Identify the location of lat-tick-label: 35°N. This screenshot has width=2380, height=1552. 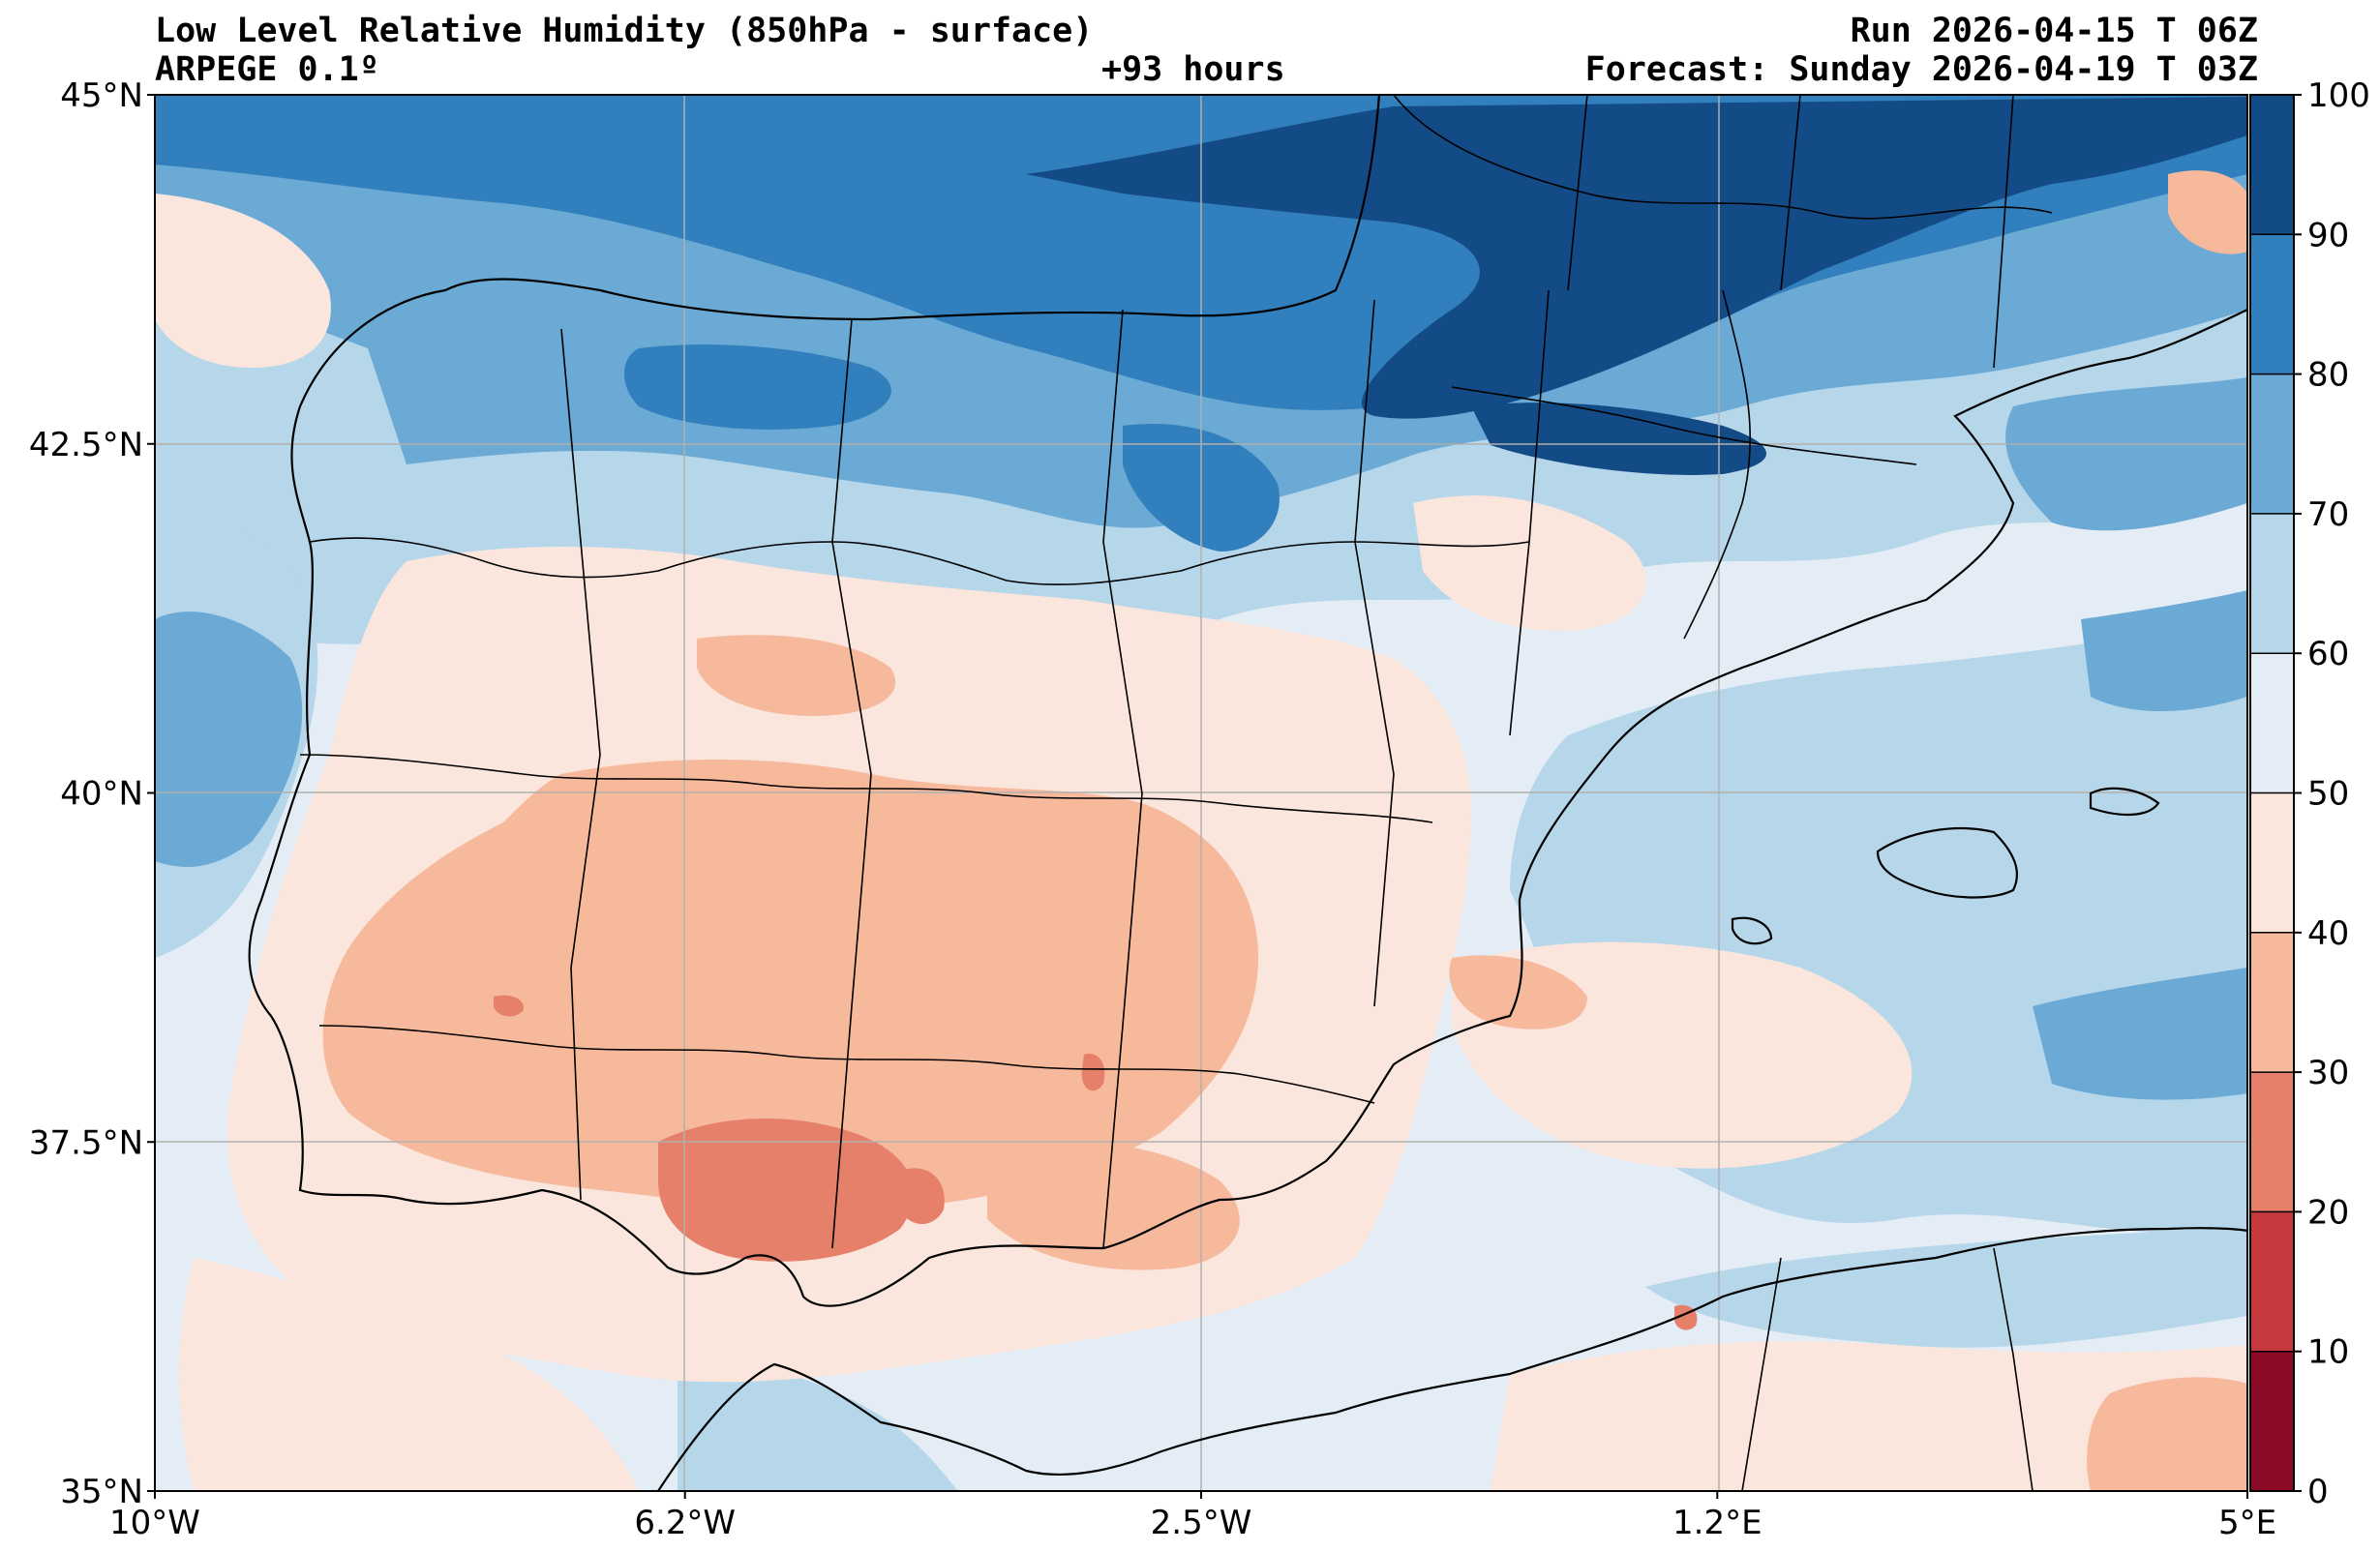
(101, 1492).